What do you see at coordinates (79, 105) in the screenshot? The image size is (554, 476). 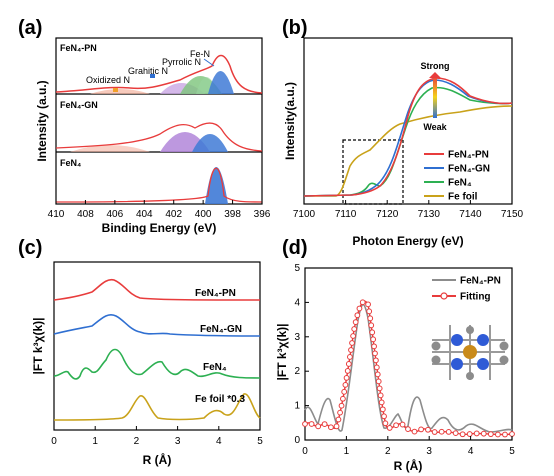 I see `sub-label-gn: FeN₄-GN` at bounding box center [79, 105].